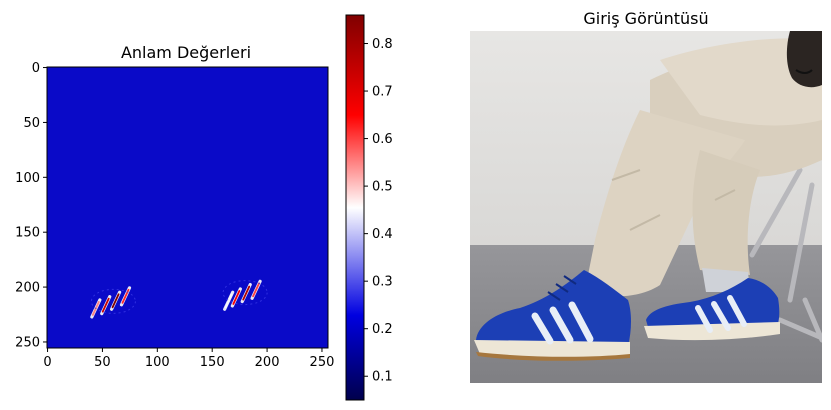 The width and height of the screenshot is (831, 410). I want to click on colorbar-tick-label: 0.4, so click(382, 234).